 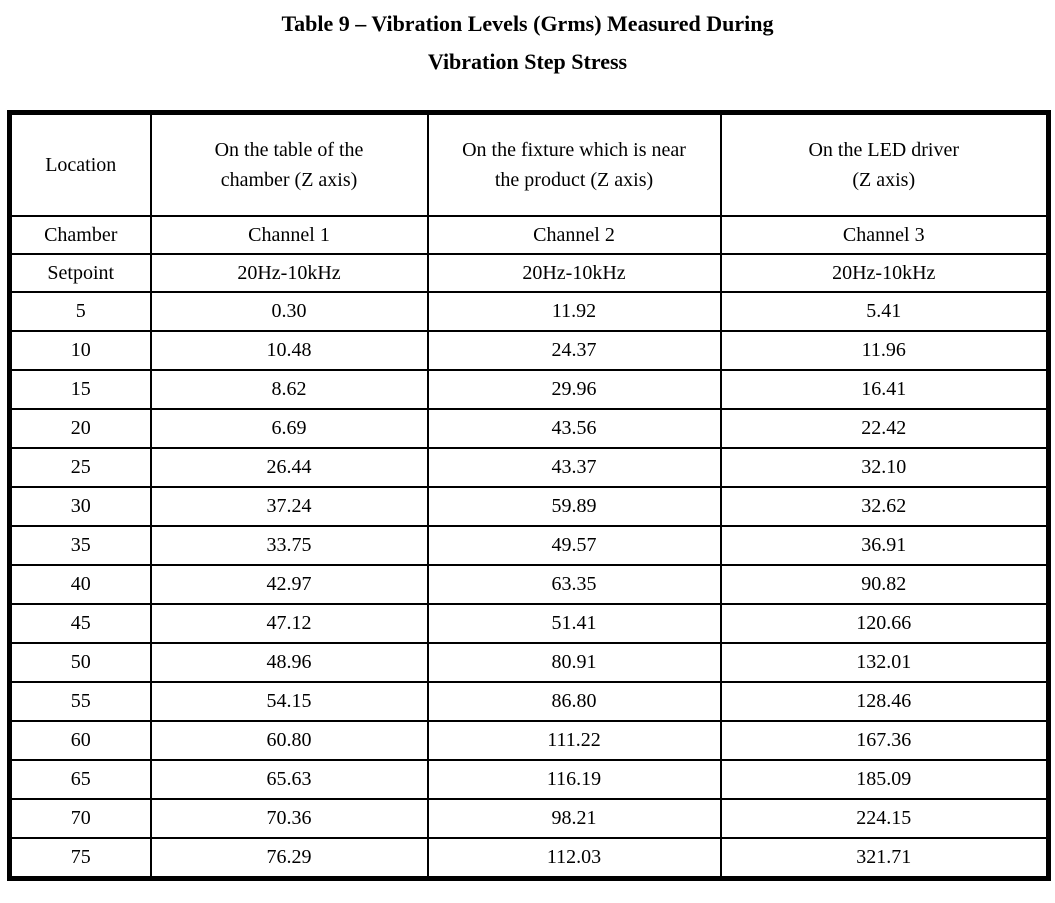 I want to click on channel2-value-cell: 98.21, so click(x=574, y=818).